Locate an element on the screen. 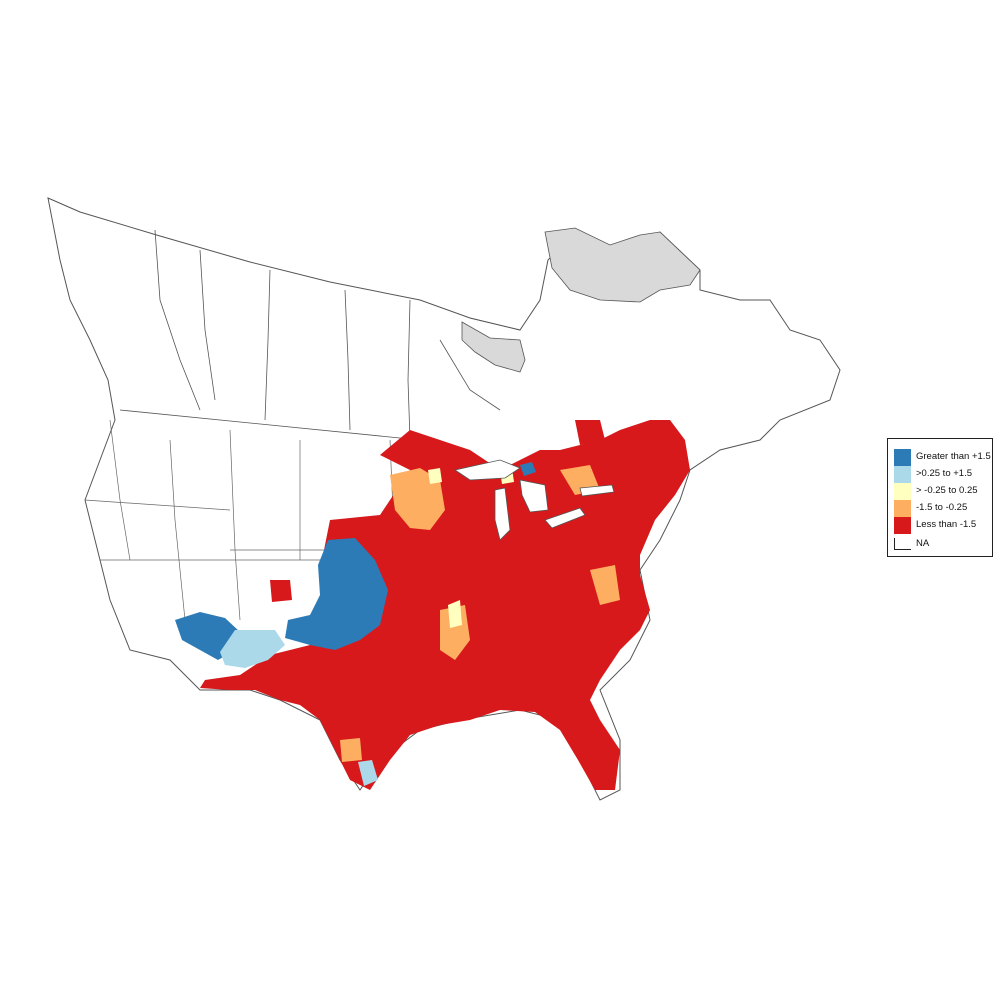  legend-item-greater-than-1-5: Greater than +1.5 is located at coordinates (944, 457).